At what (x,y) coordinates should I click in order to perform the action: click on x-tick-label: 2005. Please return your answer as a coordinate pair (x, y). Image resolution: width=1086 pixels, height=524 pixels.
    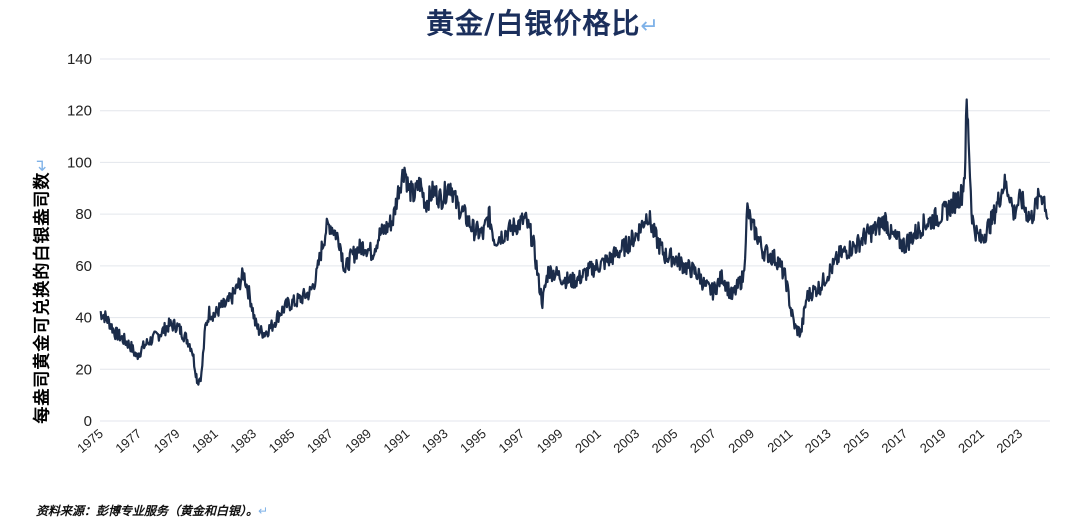
    Looking at the image, I should click on (665, 441).